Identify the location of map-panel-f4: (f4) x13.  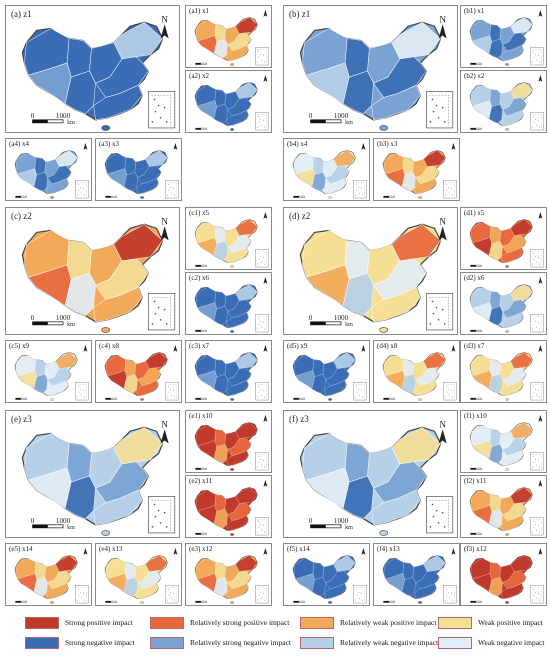
(416, 574).